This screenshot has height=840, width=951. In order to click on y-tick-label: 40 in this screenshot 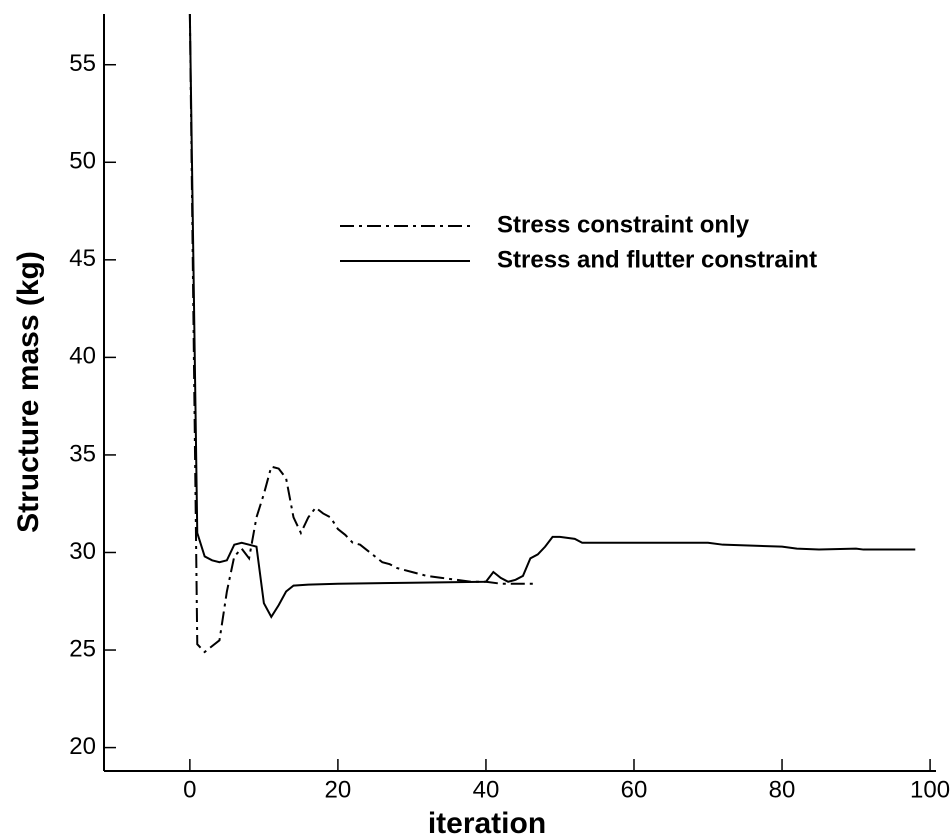, I will do `click(82, 356)`.